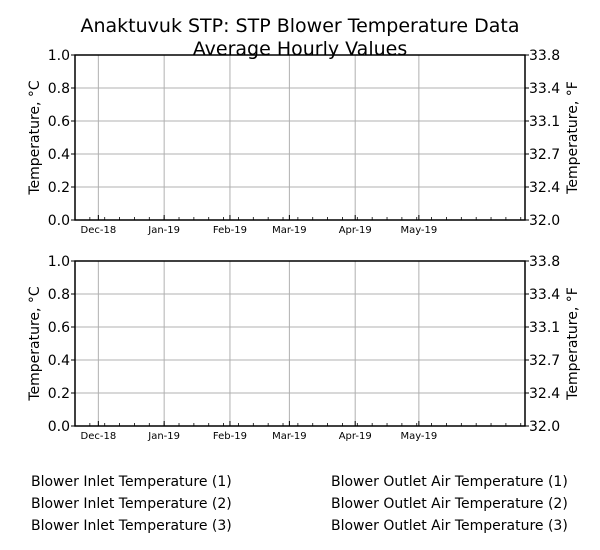 Image resolution: width=600 pixels, height=550 pixels. What do you see at coordinates (131, 482) in the screenshot?
I see `legend-item-inlet-1: Blower Inlet Temperature (1)` at bounding box center [131, 482].